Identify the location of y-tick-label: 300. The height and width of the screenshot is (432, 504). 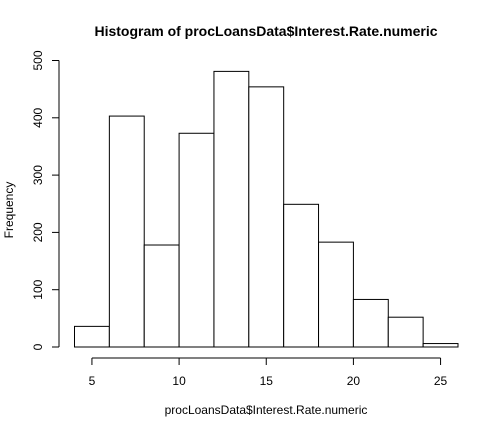
(38, 175).